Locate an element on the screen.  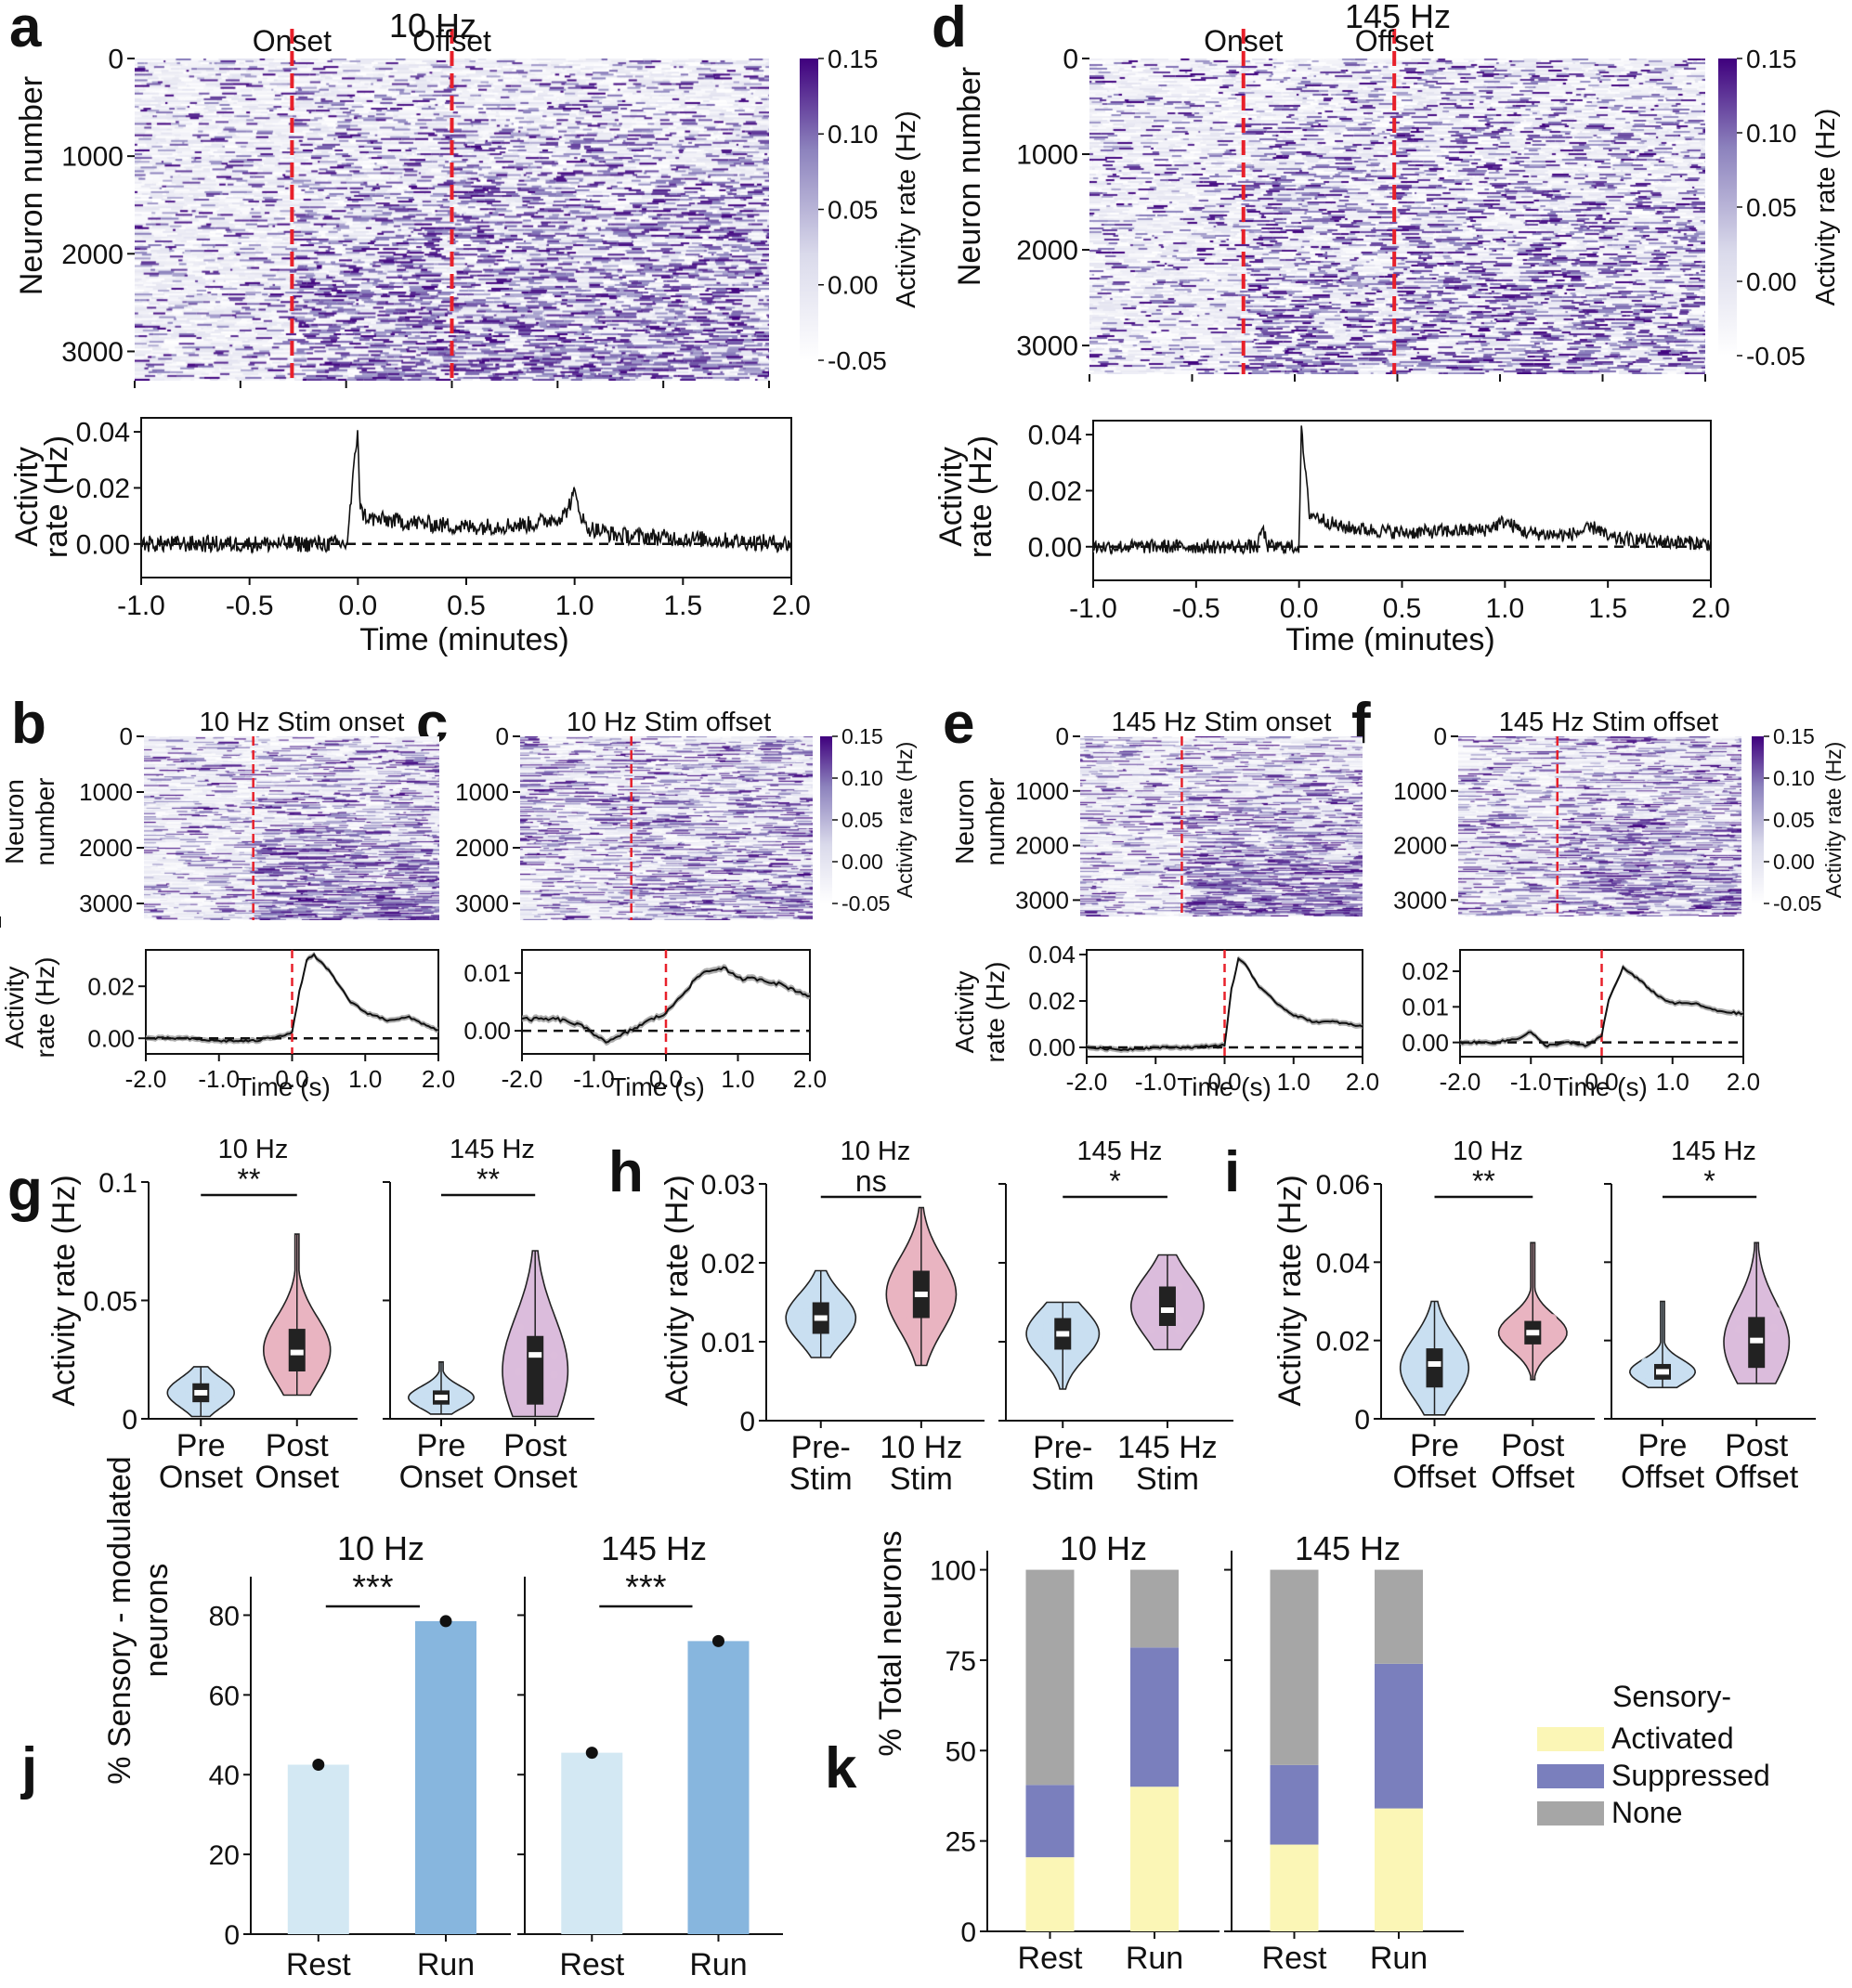
e_trace-xtick-label: -2.0 is located at coordinates (1087, 1082).